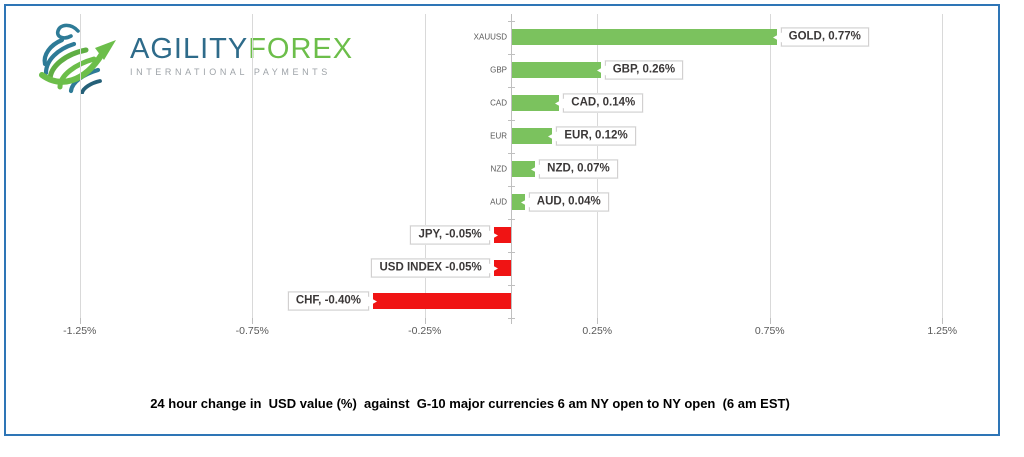 The width and height of the screenshot is (1024, 457). What do you see at coordinates (535, 103) in the screenshot?
I see `bar-cad` at bounding box center [535, 103].